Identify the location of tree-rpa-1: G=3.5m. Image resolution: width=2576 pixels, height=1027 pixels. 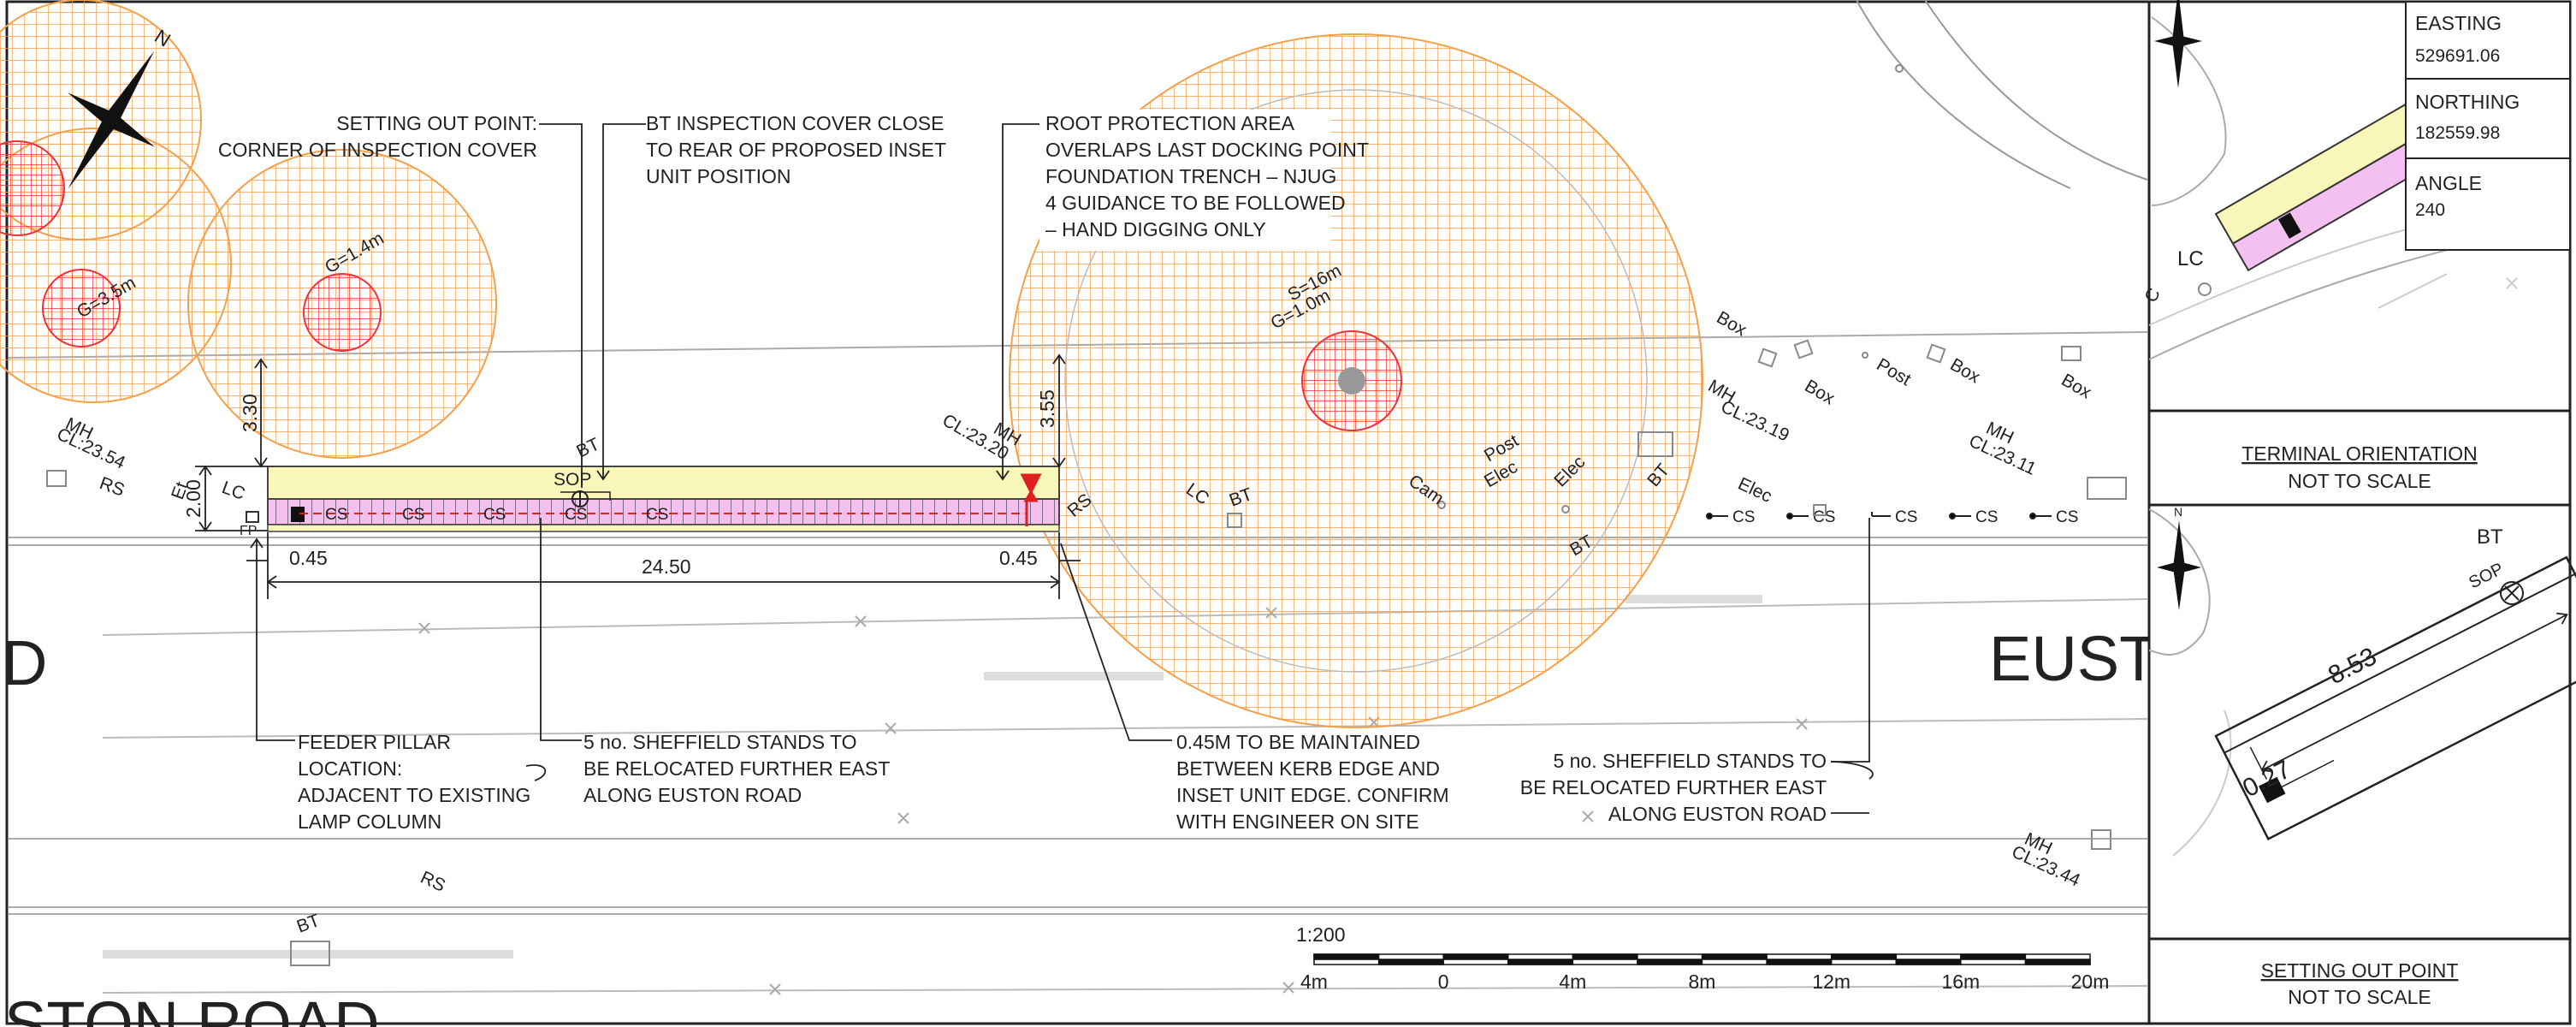
(116, 201).